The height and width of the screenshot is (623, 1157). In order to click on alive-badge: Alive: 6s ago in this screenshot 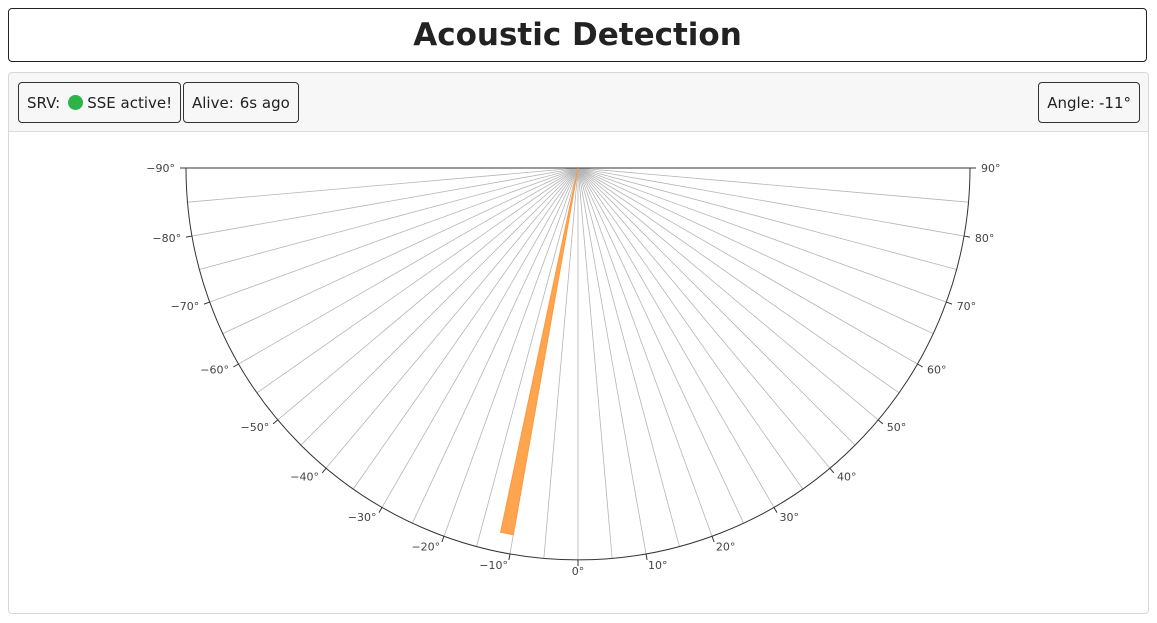, I will do `click(241, 102)`.